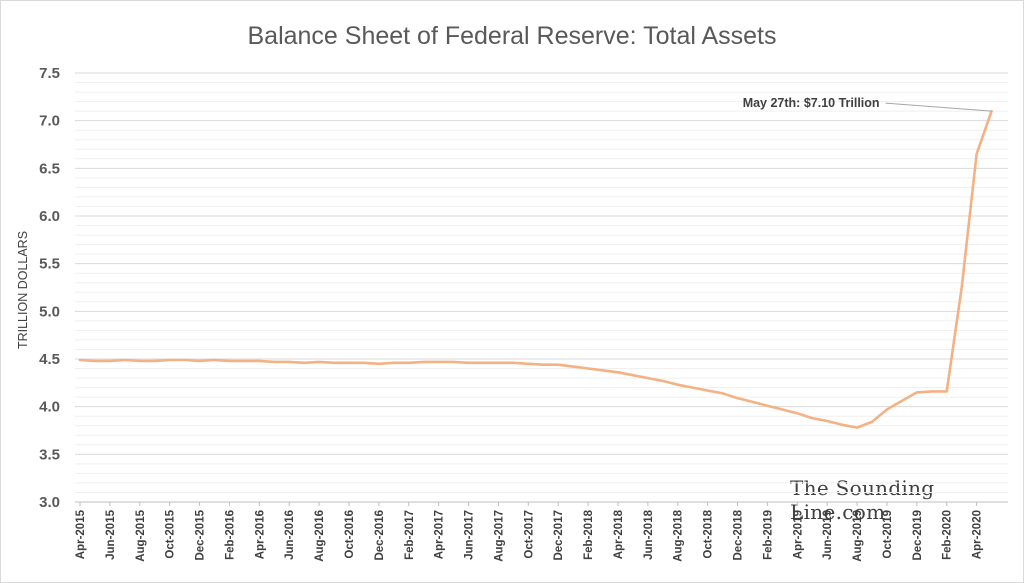 The width and height of the screenshot is (1024, 583). I want to click on x-tick-label: Apr-2020, so click(978, 534).